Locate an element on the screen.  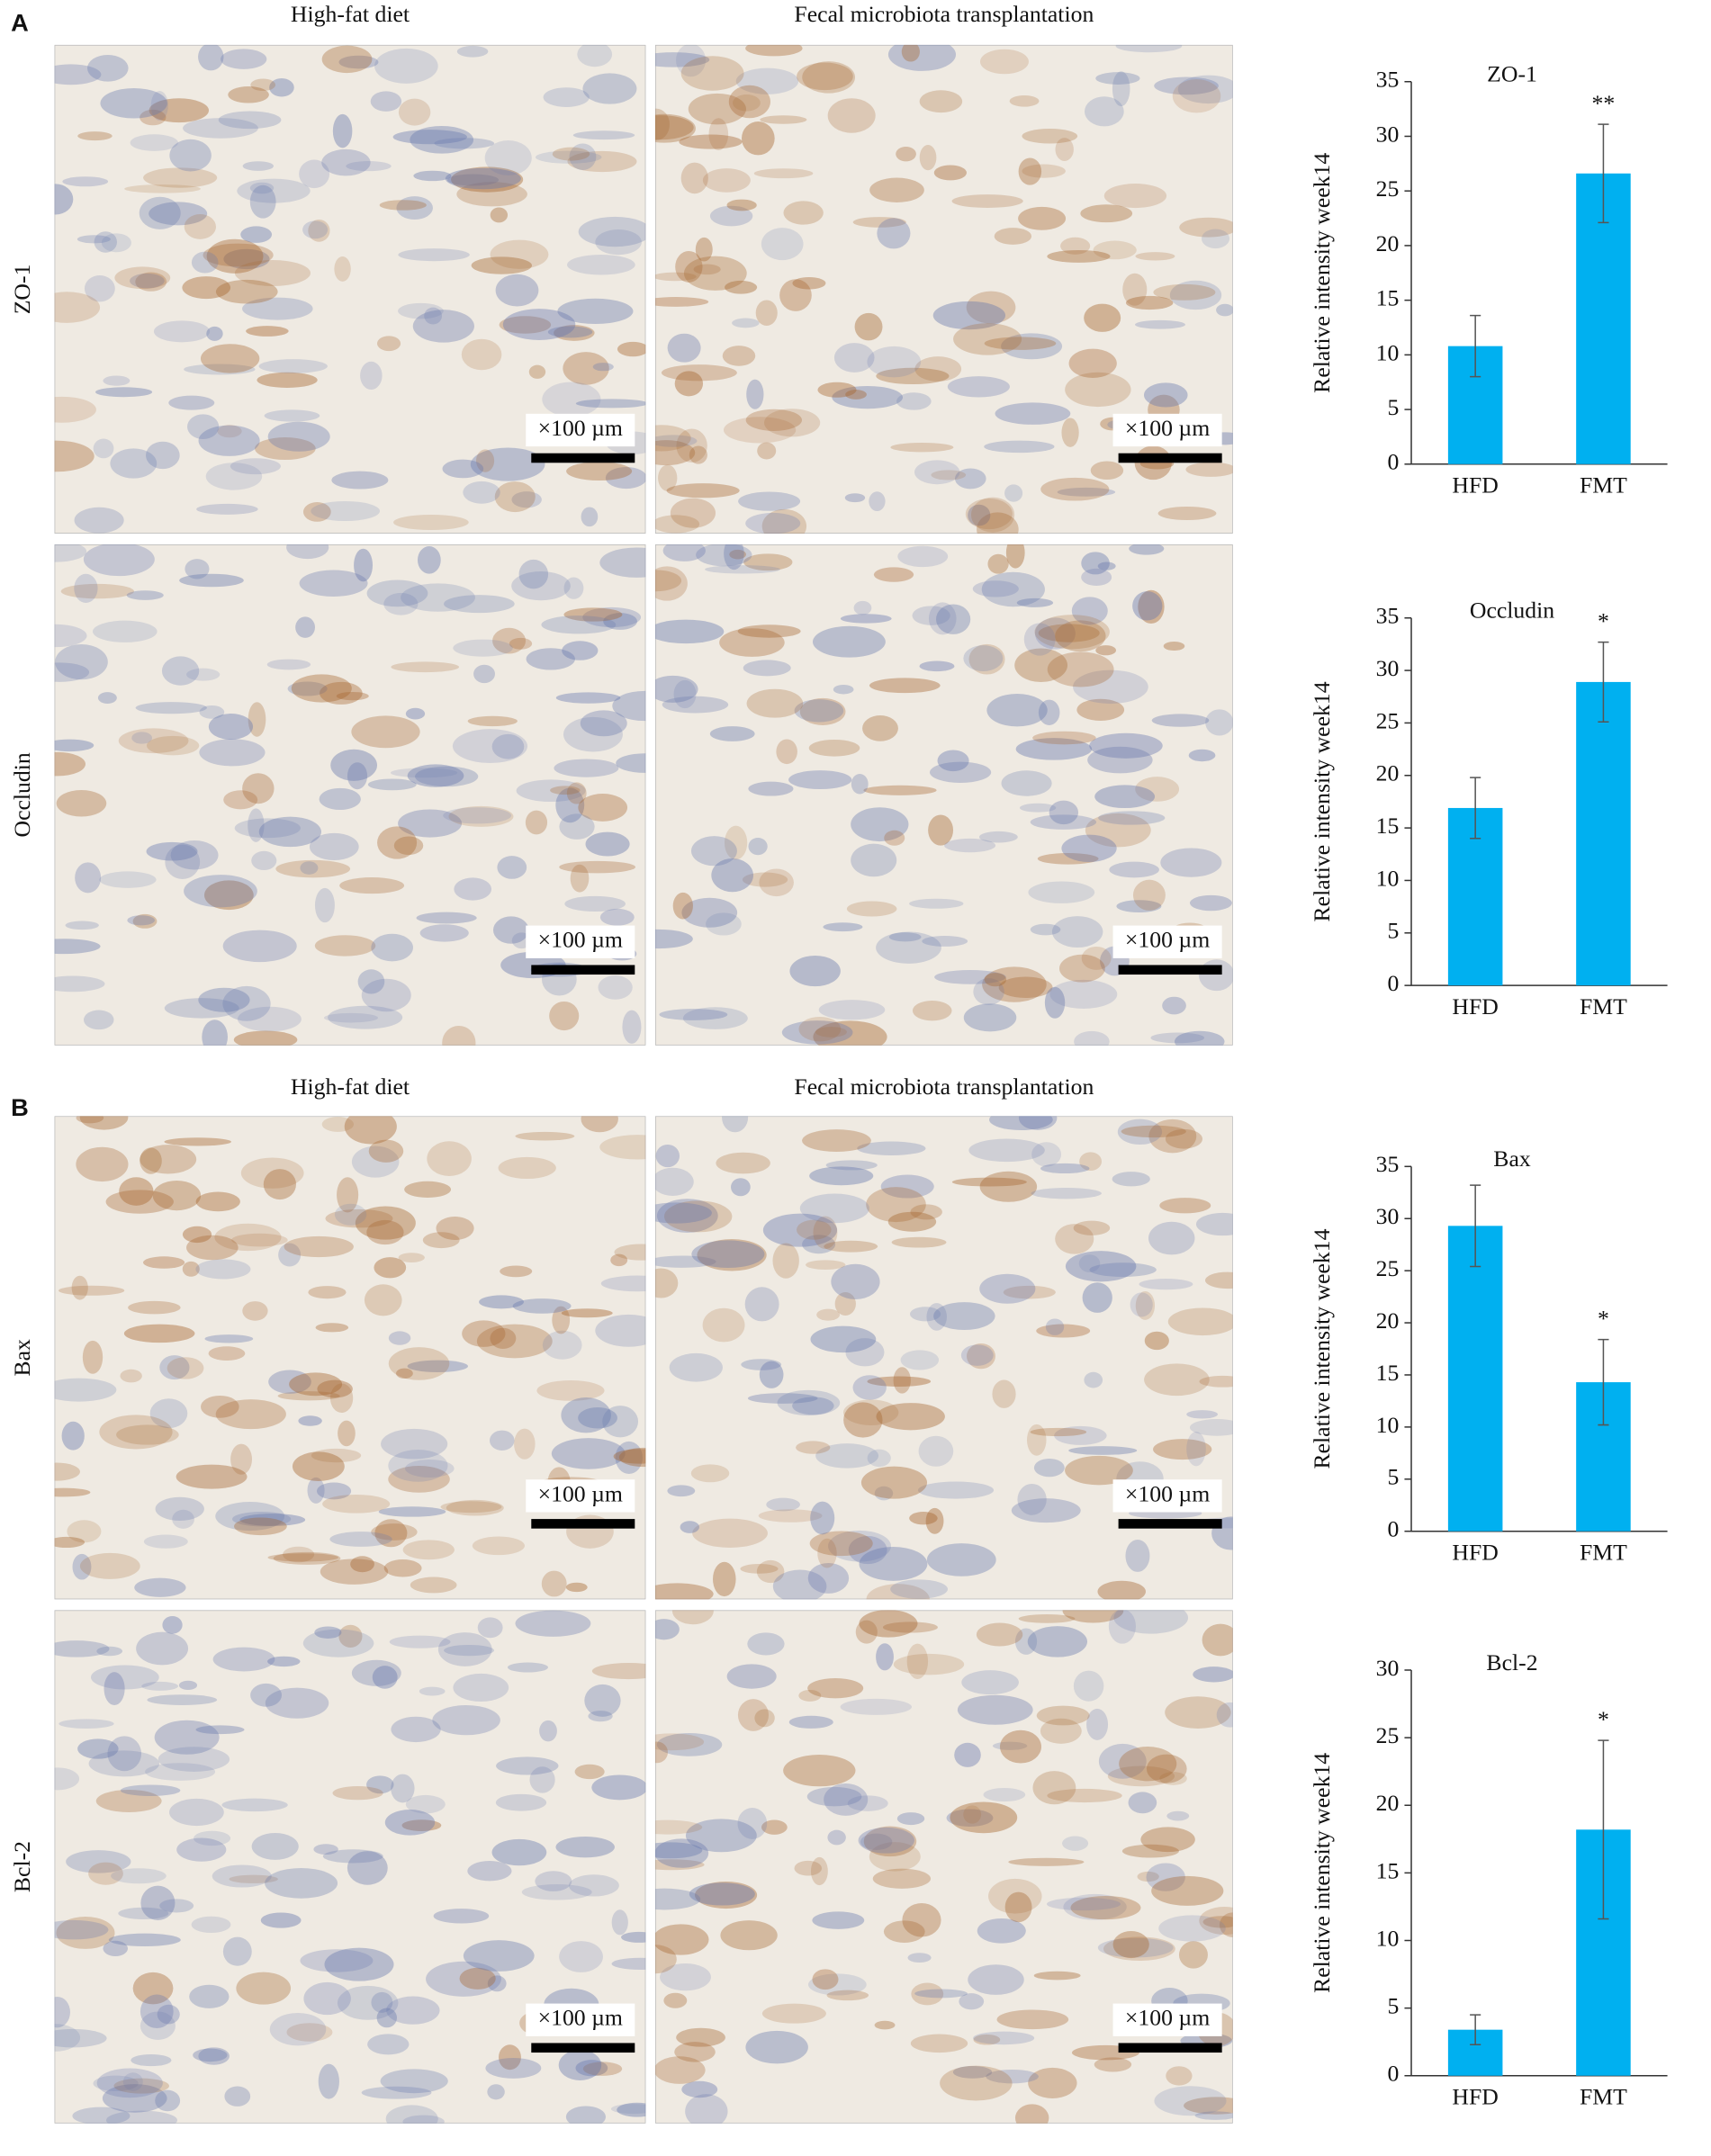
error-bar is located at coordinates (1603, 1382).